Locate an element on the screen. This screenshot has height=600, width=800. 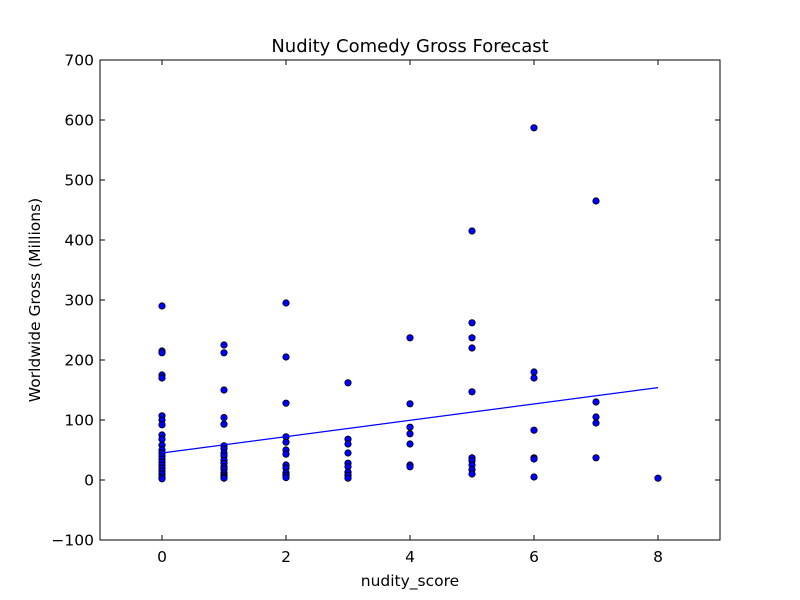
x-tick-label: 4 is located at coordinates (410, 557).